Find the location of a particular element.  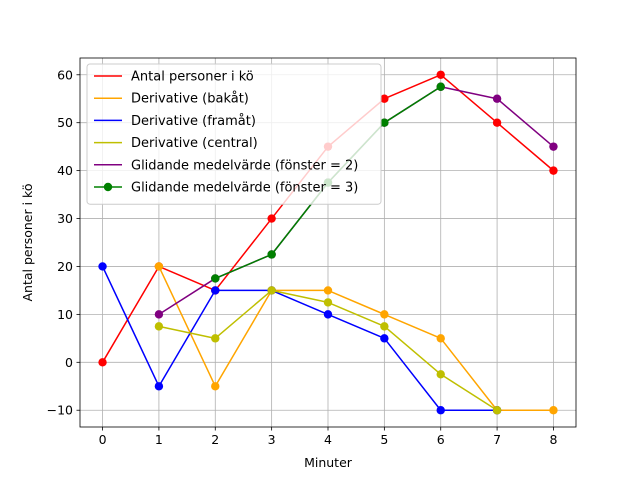

x-tick-label: 7 is located at coordinates (497, 439).